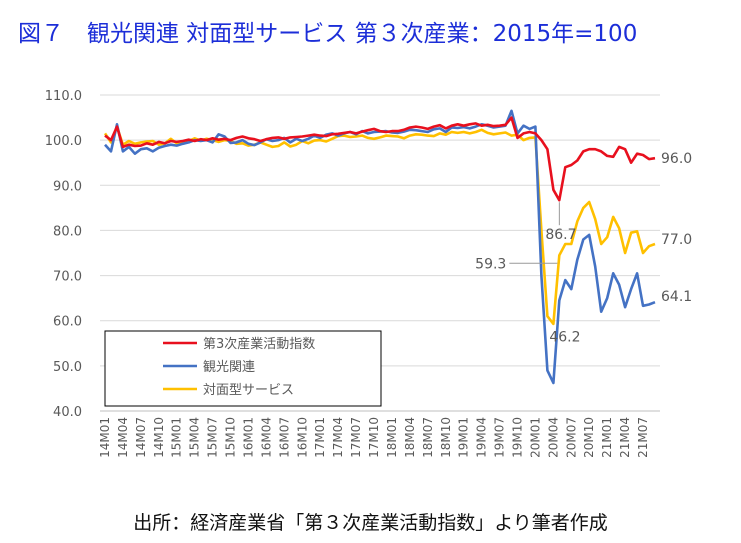 This screenshot has height=543, width=741. Describe the element at coordinates (380, 159) in the screenshot. I see `series-line-tertiary` at that location.